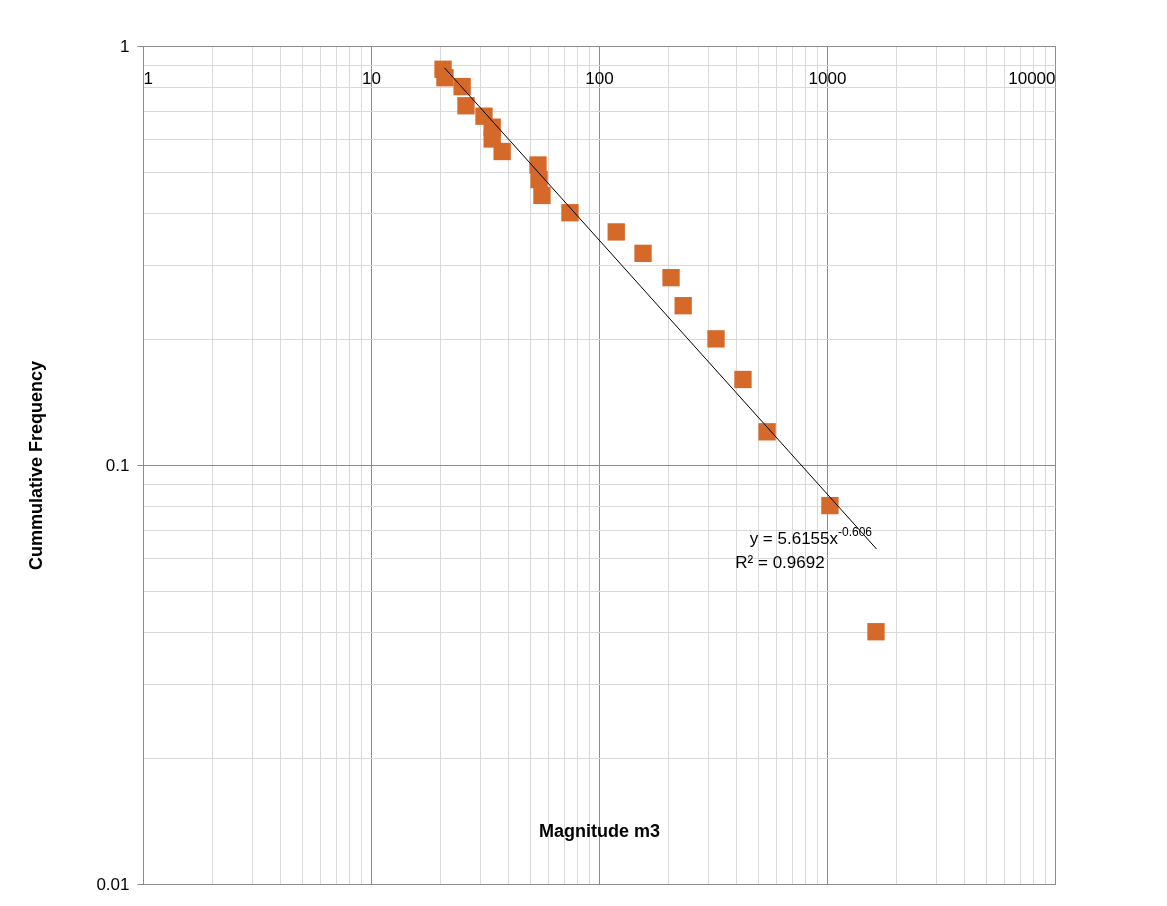 This screenshot has height=906, width=1167. What do you see at coordinates (117, 465) in the screenshot?
I see `y-tick-label: 0.1` at bounding box center [117, 465].